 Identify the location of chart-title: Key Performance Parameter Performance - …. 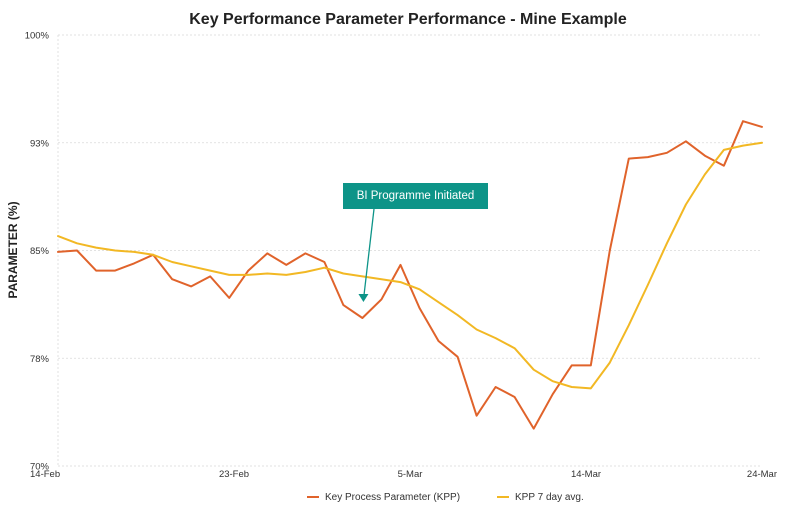
(408, 19).